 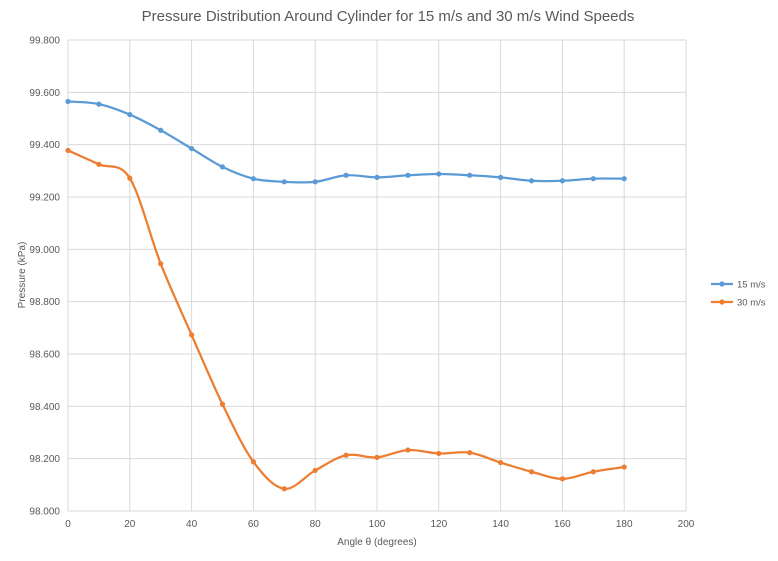 What do you see at coordinates (438, 524) in the screenshot?
I see `x-tick-label: 120` at bounding box center [438, 524].